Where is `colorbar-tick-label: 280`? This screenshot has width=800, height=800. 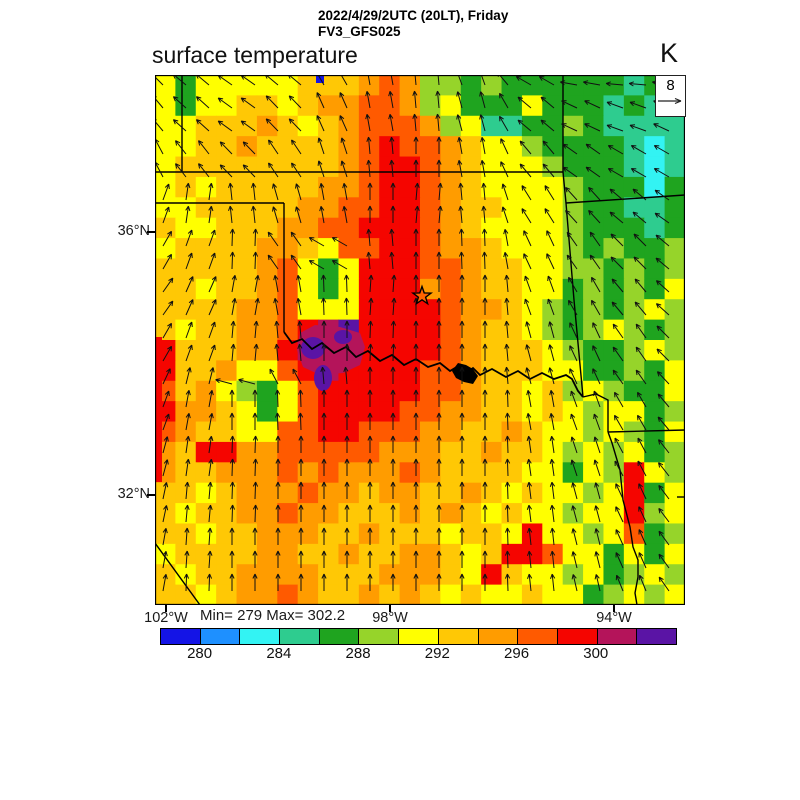 colorbar-tick-label: 280 is located at coordinates (200, 653).